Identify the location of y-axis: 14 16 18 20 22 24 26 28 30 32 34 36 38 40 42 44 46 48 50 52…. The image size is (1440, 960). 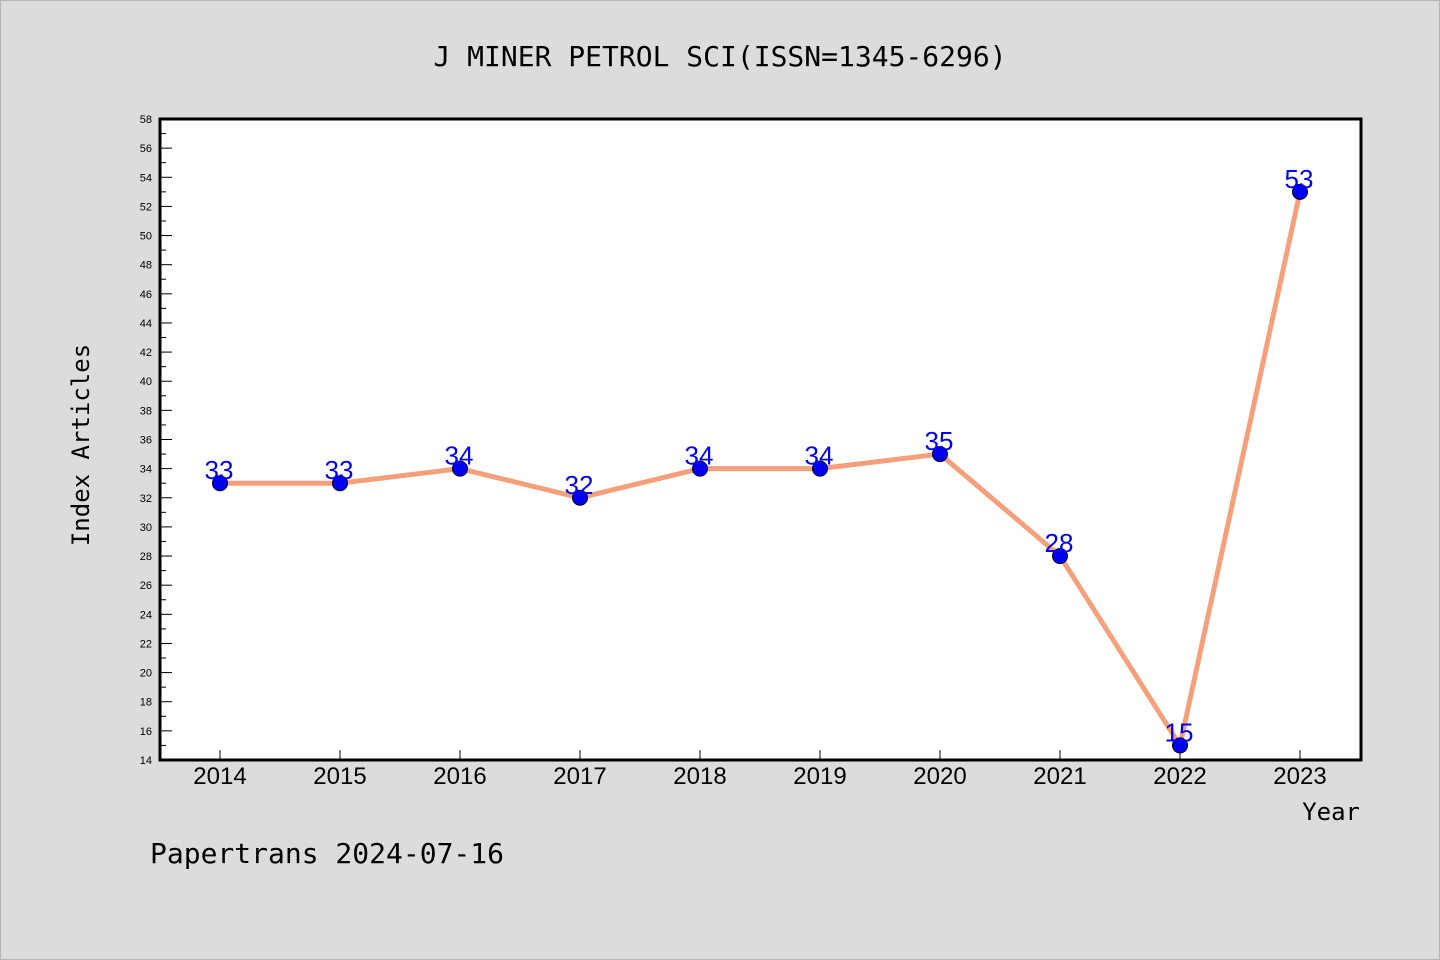
(156, 440).